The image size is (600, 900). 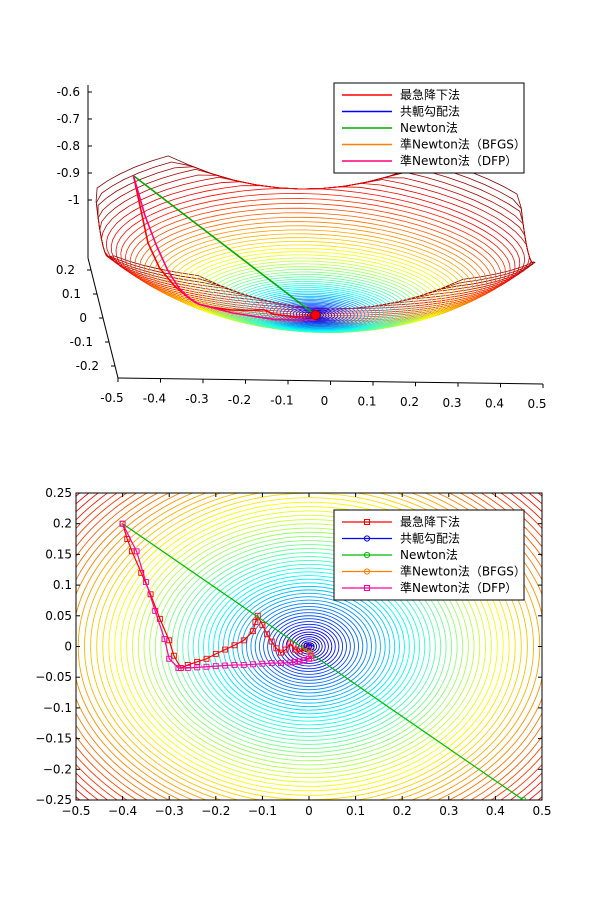 I want to click on x-tick-label: -0.3, so click(x=196, y=399).